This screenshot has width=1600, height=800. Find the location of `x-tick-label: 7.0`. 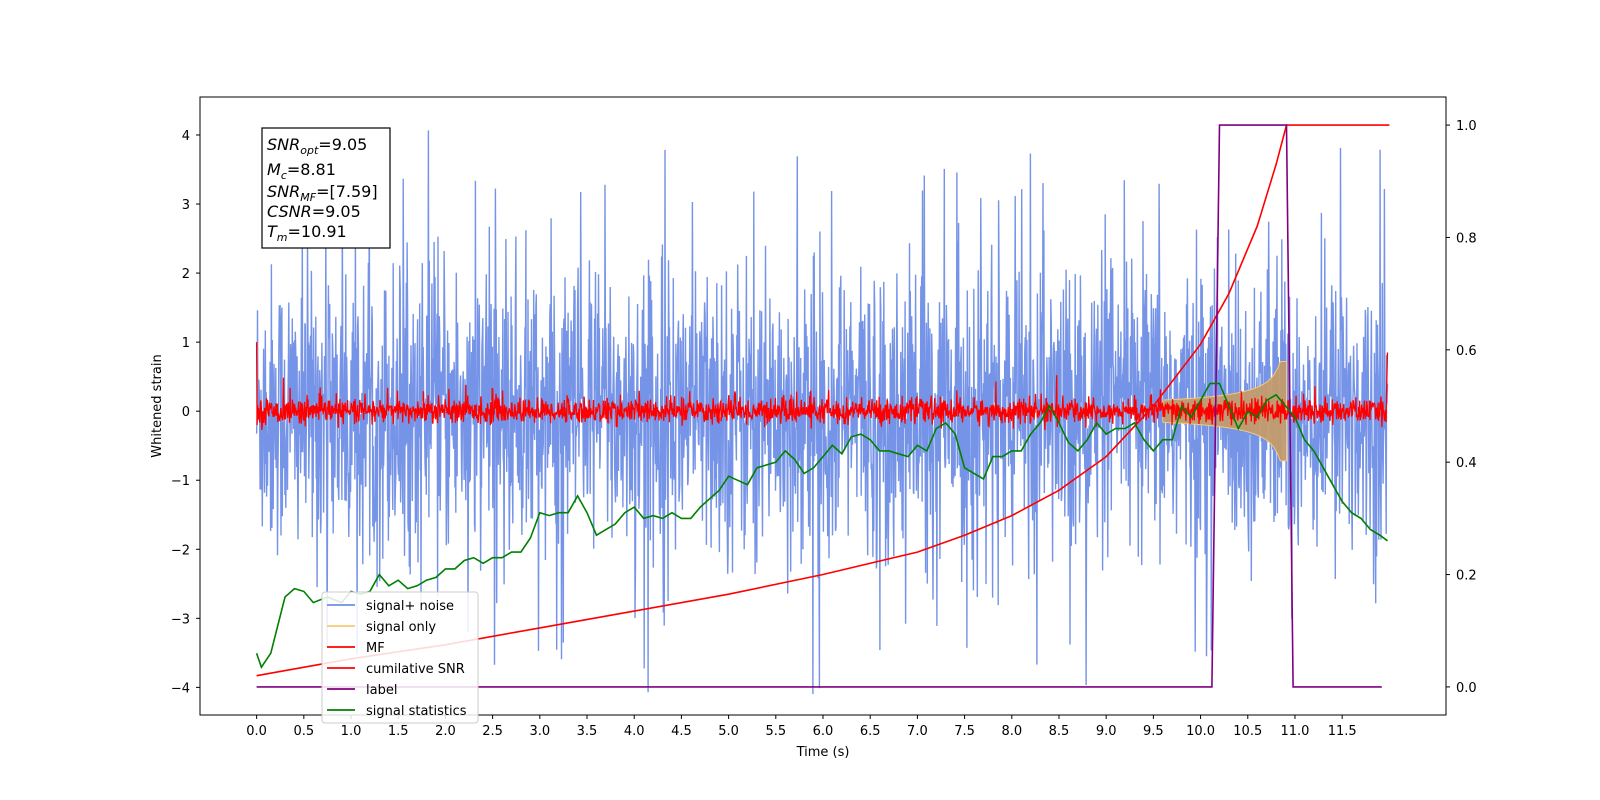

x-tick-label: 7.0 is located at coordinates (917, 731).